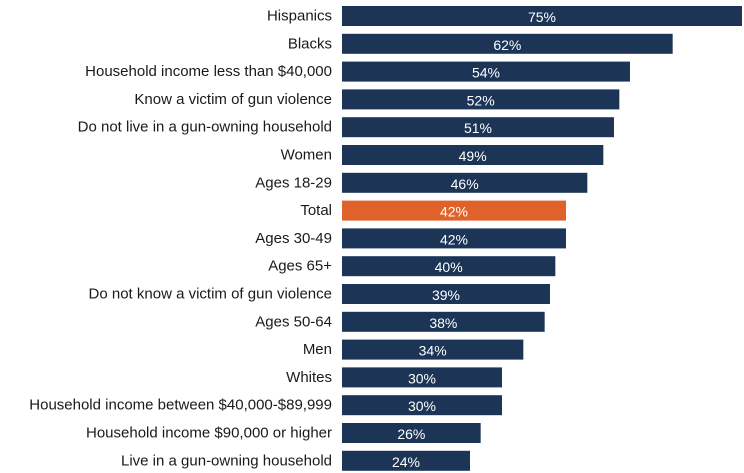  What do you see at coordinates (293, 182) in the screenshot?
I see `category-label: Ages 18-29` at bounding box center [293, 182].